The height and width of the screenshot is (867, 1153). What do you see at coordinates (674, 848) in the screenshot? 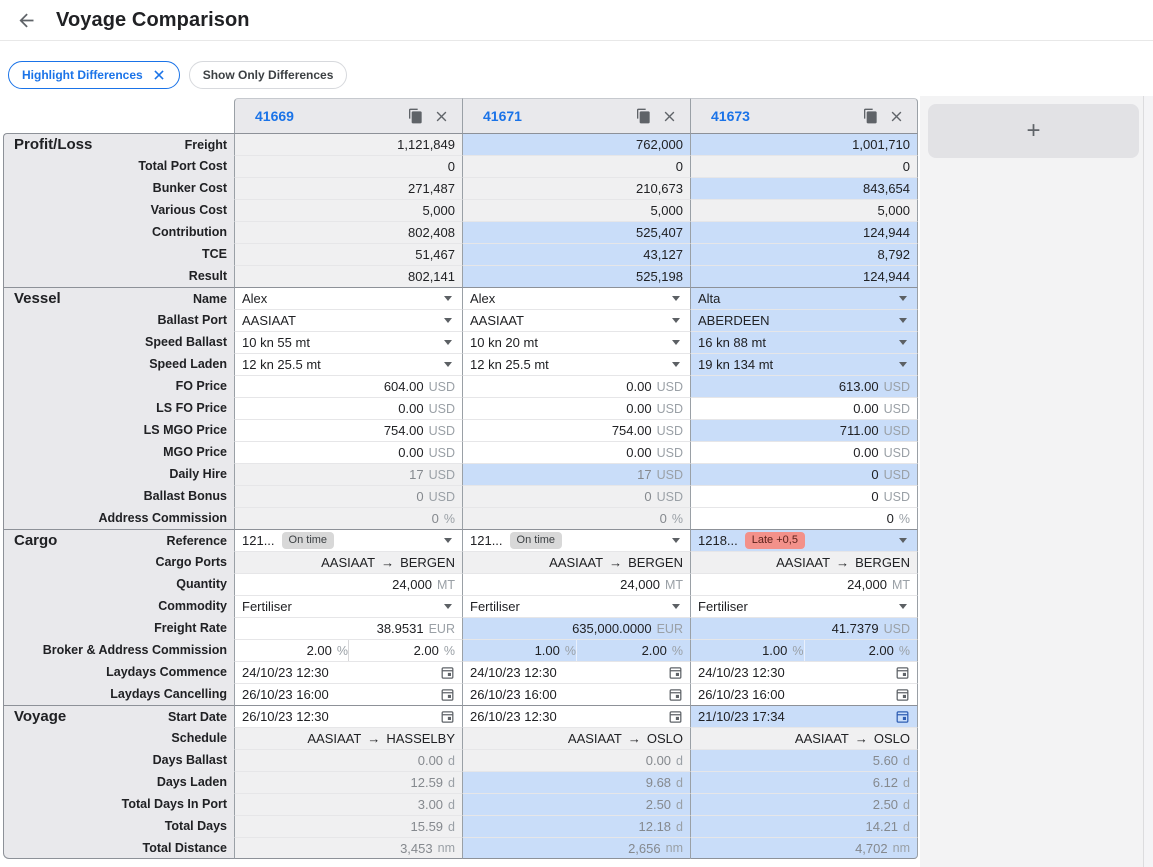
I see `cell-unit: nm` at bounding box center [674, 848].